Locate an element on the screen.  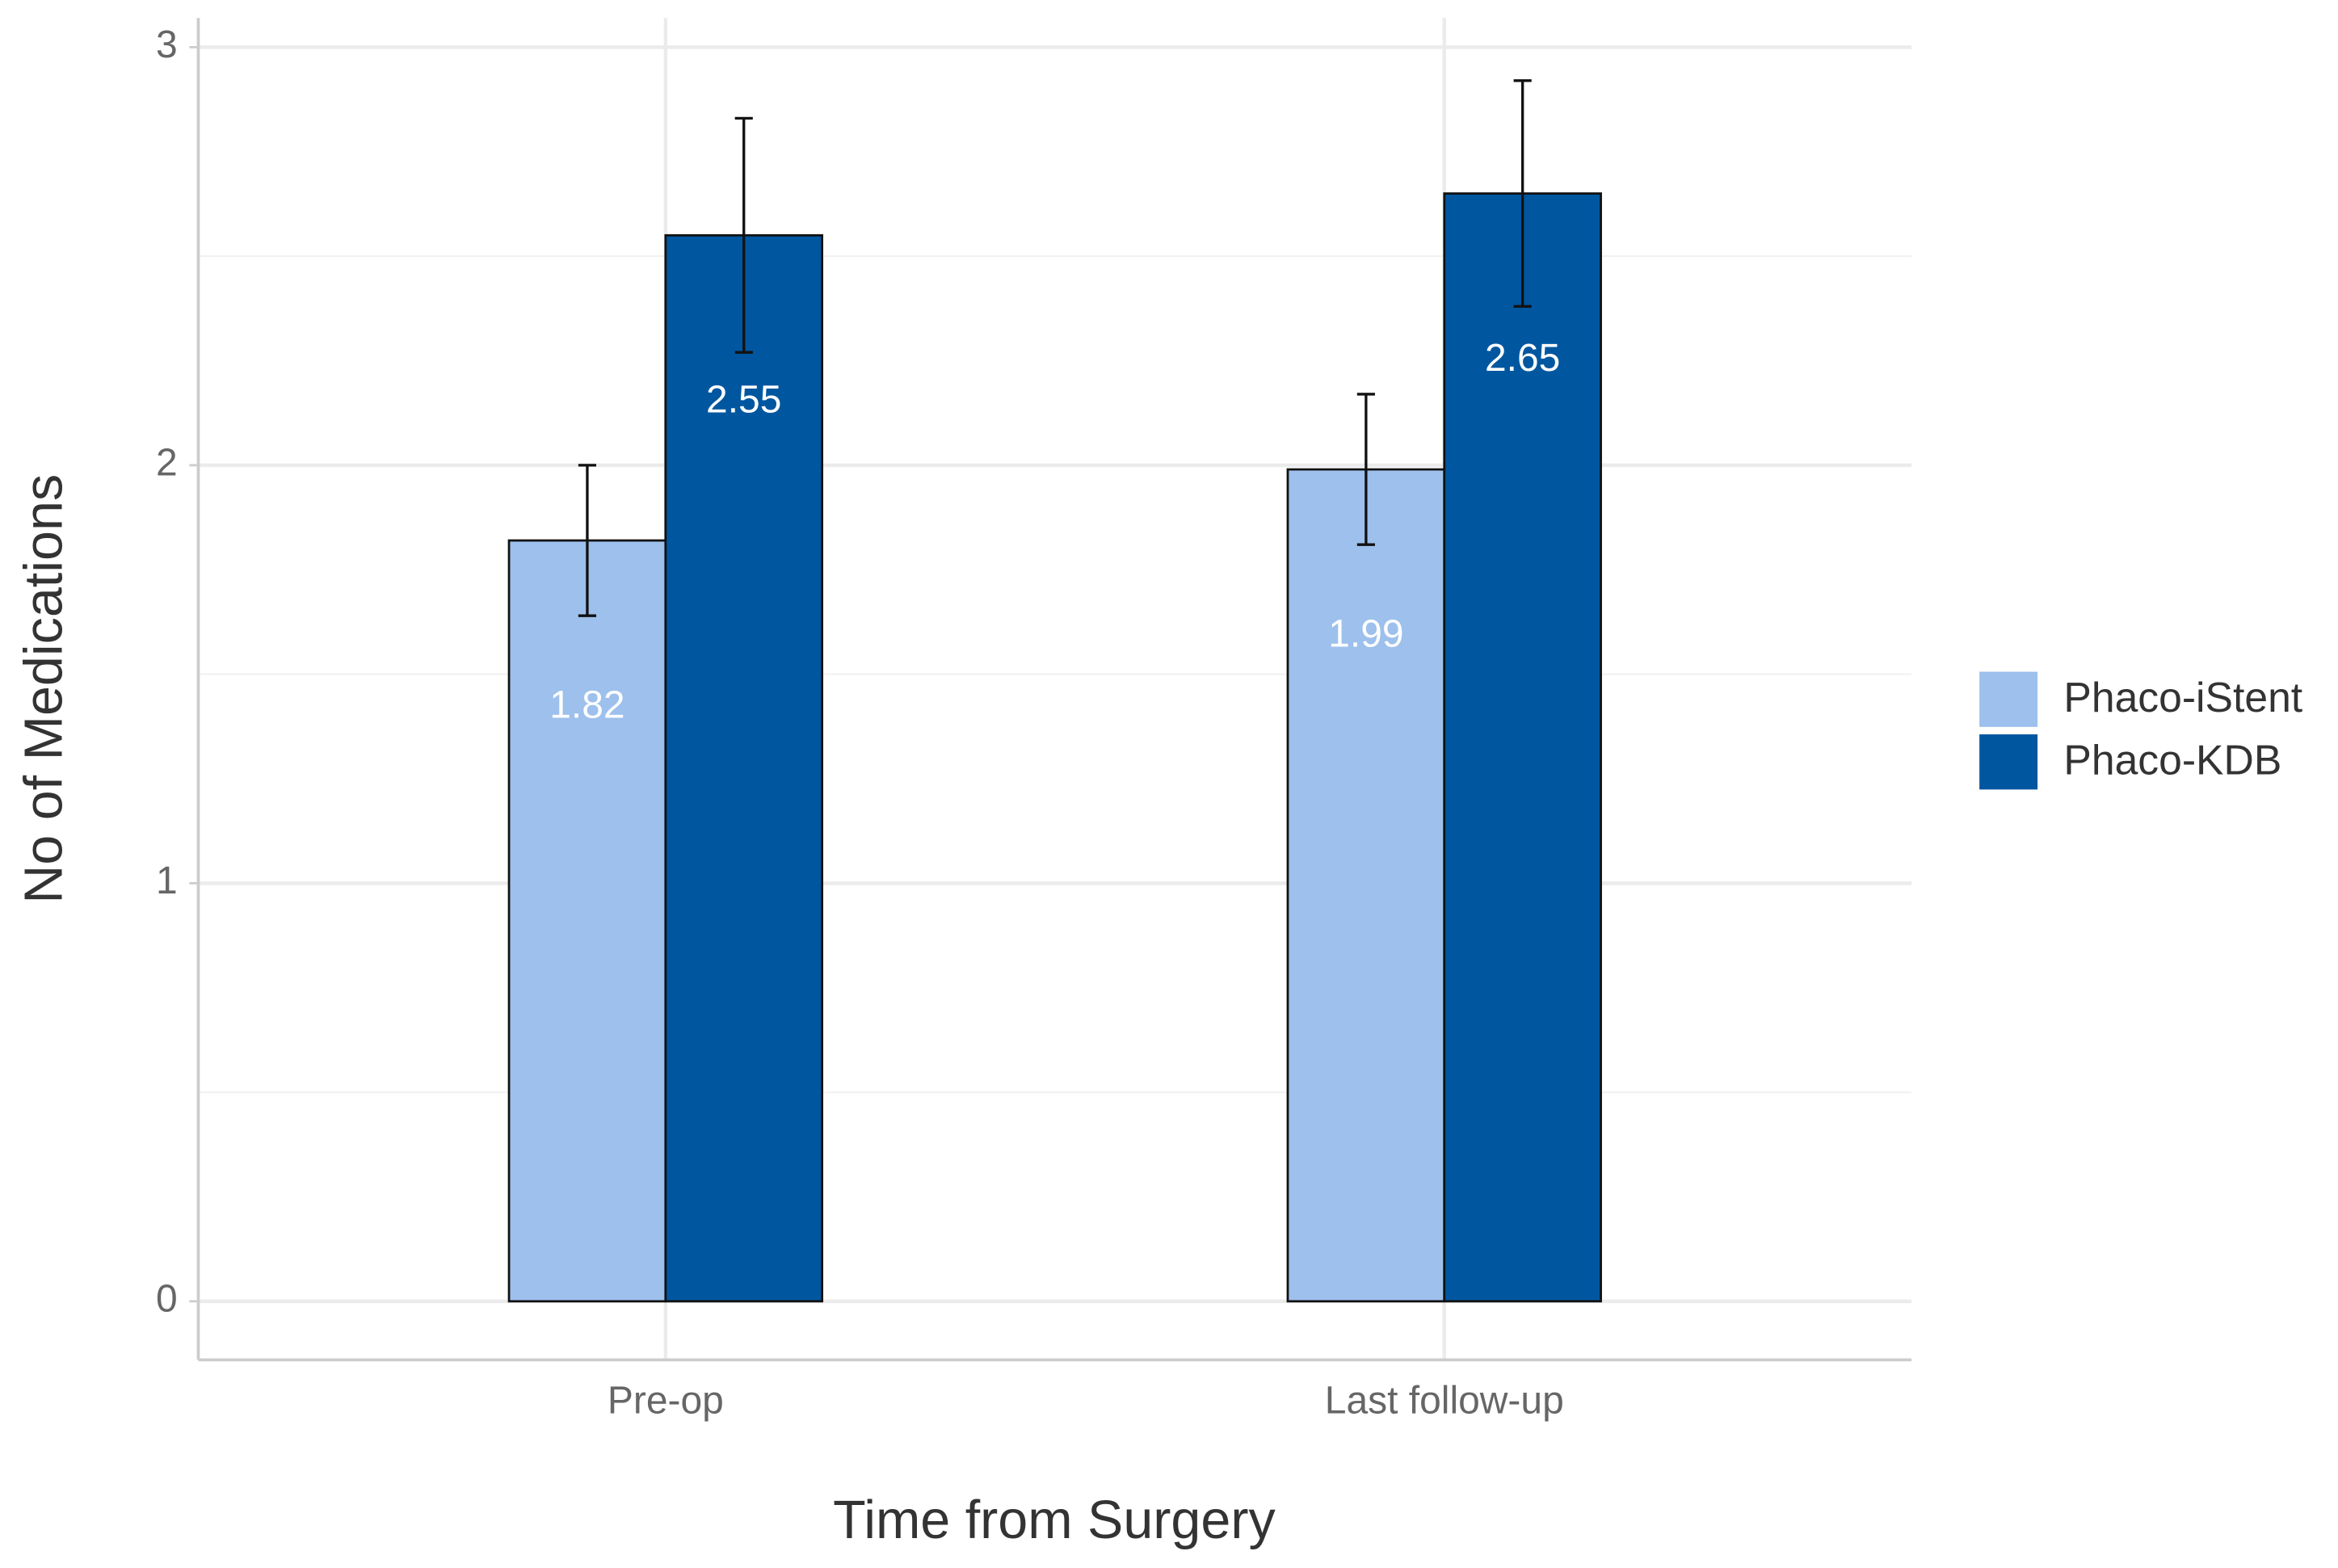
y-tick-label: 0 is located at coordinates (167, 1300).